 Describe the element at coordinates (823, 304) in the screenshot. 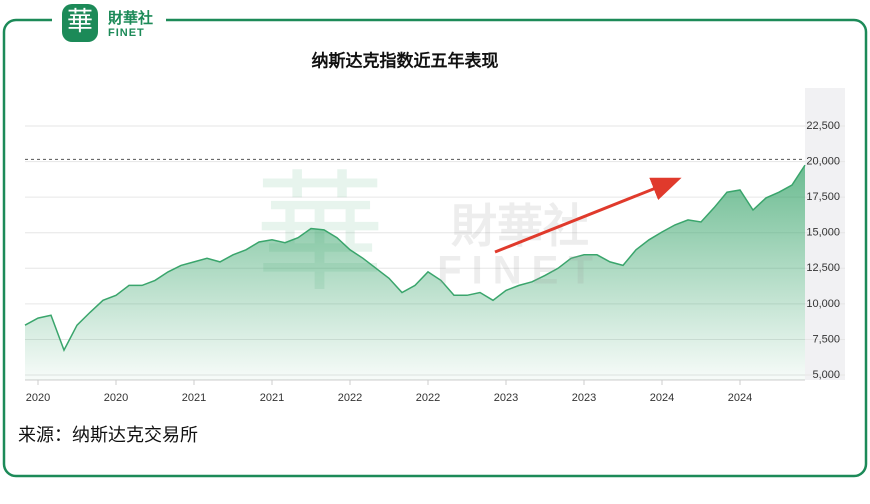

I see `y-tick-label: 10,000` at that location.